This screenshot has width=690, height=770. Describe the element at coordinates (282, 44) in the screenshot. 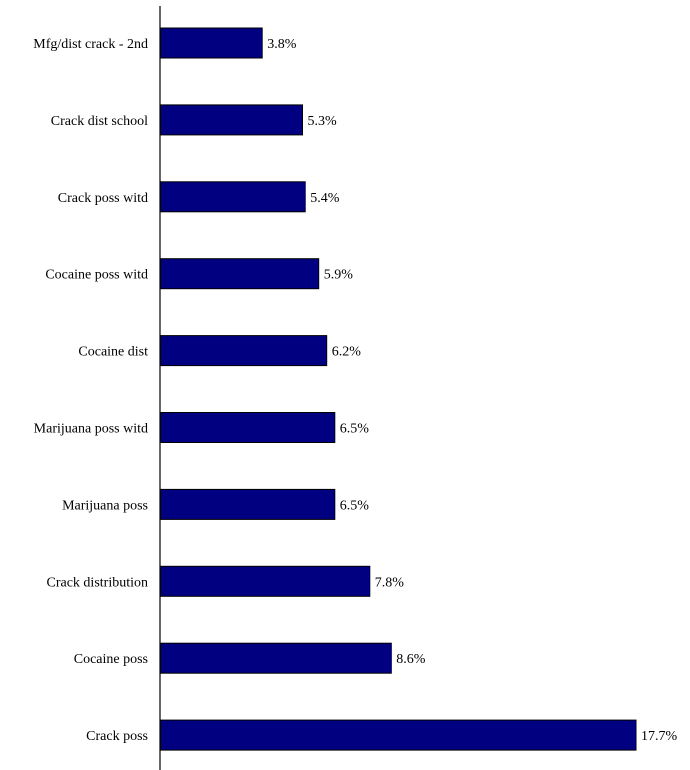

I see `value-label-0: 3.8%` at that location.